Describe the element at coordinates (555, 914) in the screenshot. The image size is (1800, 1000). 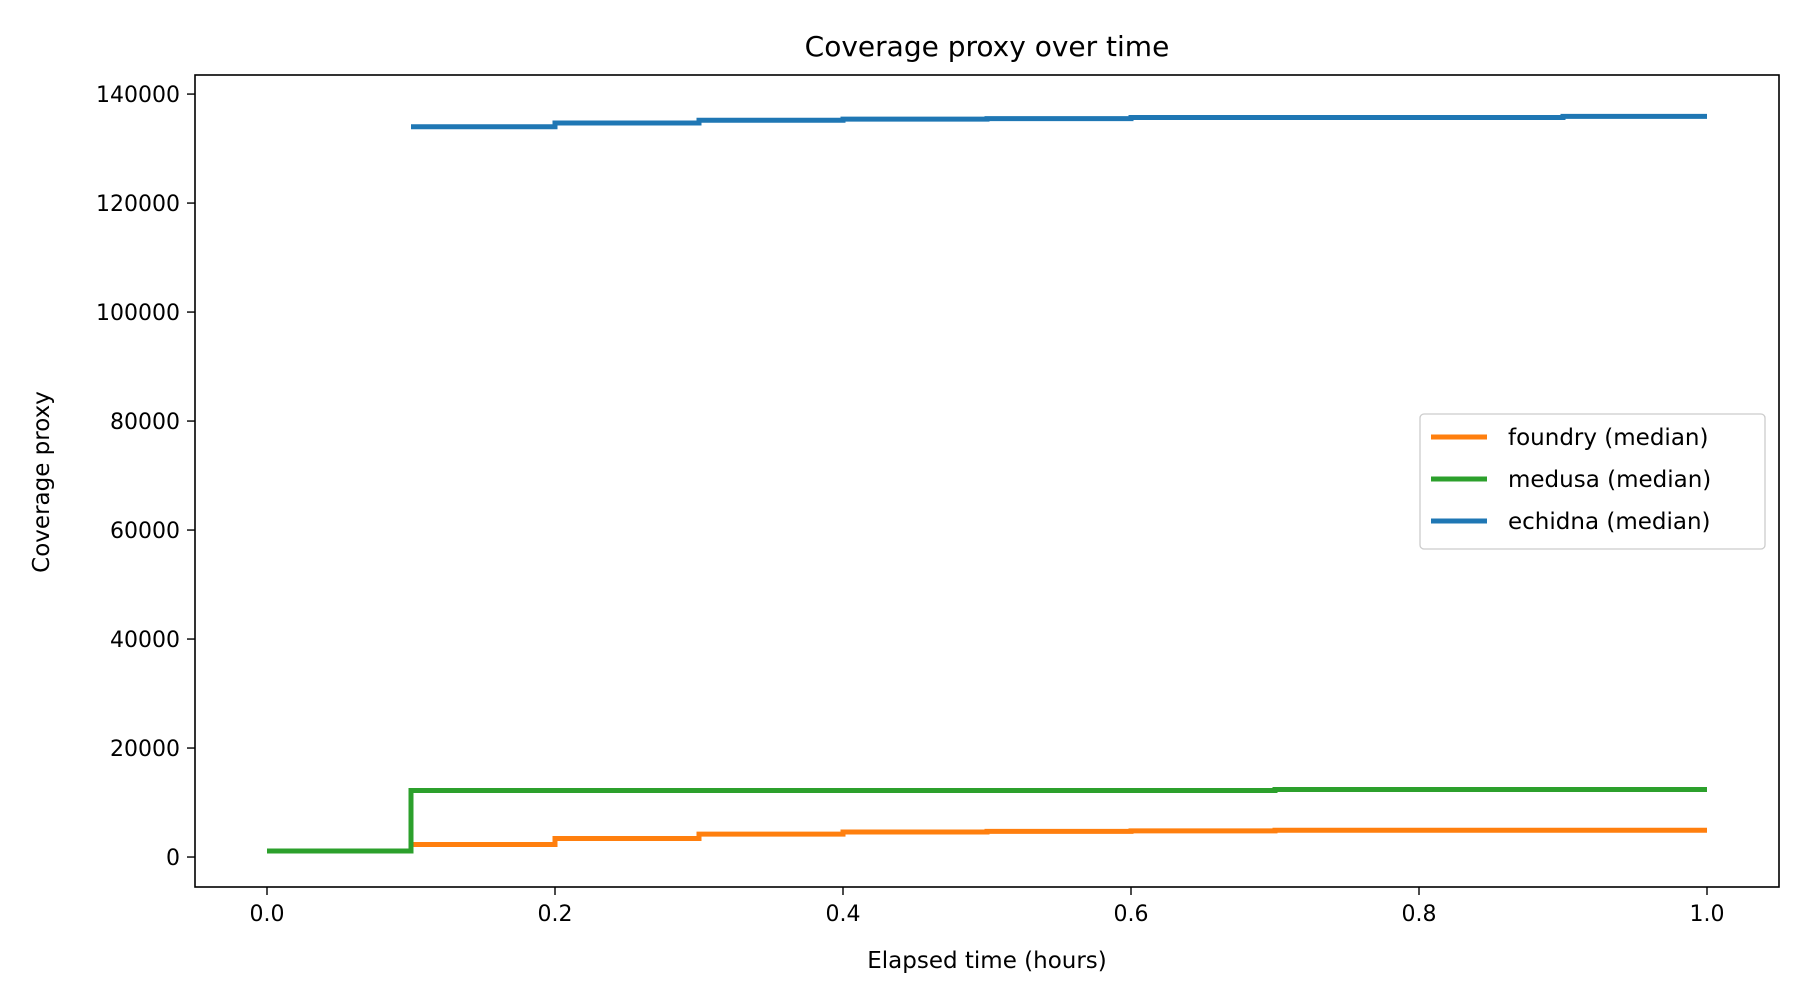
I see `x-tick-label-1: 0.2` at that location.